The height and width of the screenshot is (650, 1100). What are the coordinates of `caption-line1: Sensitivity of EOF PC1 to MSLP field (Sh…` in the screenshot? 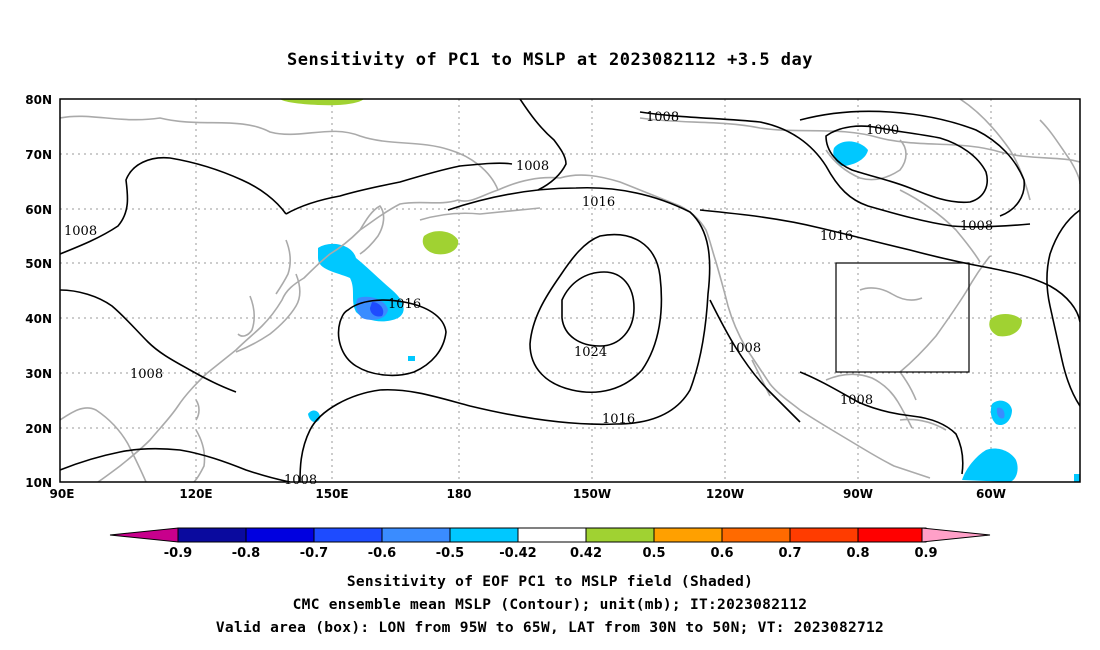 It's located at (550, 582).